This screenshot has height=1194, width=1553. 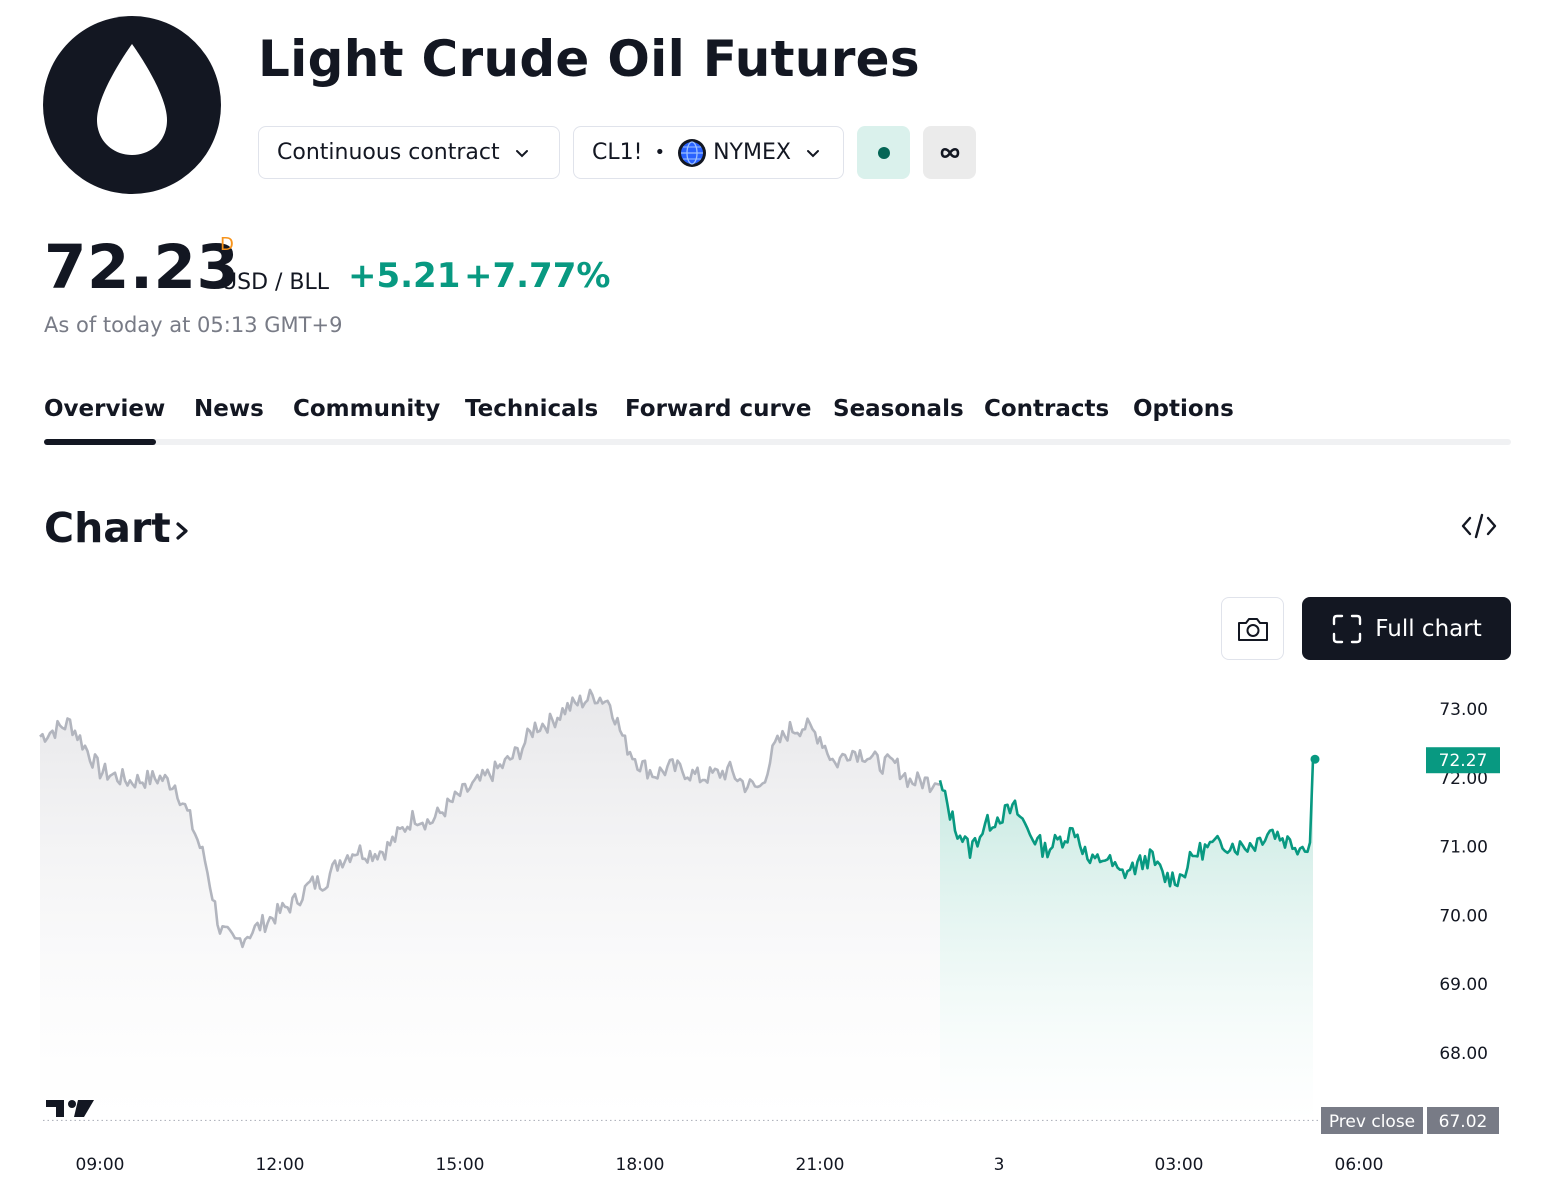 What do you see at coordinates (227, 244) in the screenshot?
I see `delay-flag: D` at bounding box center [227, 244].